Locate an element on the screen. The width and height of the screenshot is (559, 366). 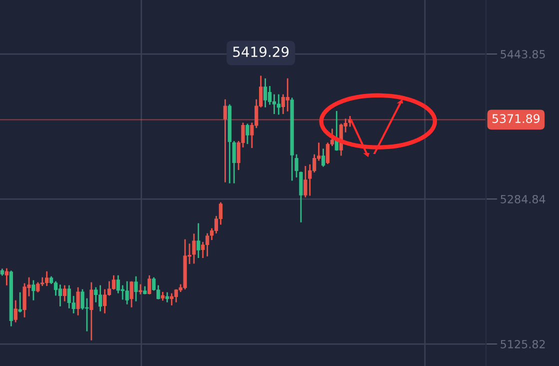
y-tick-label: 5125.82 is located at coordinates (522, 344).